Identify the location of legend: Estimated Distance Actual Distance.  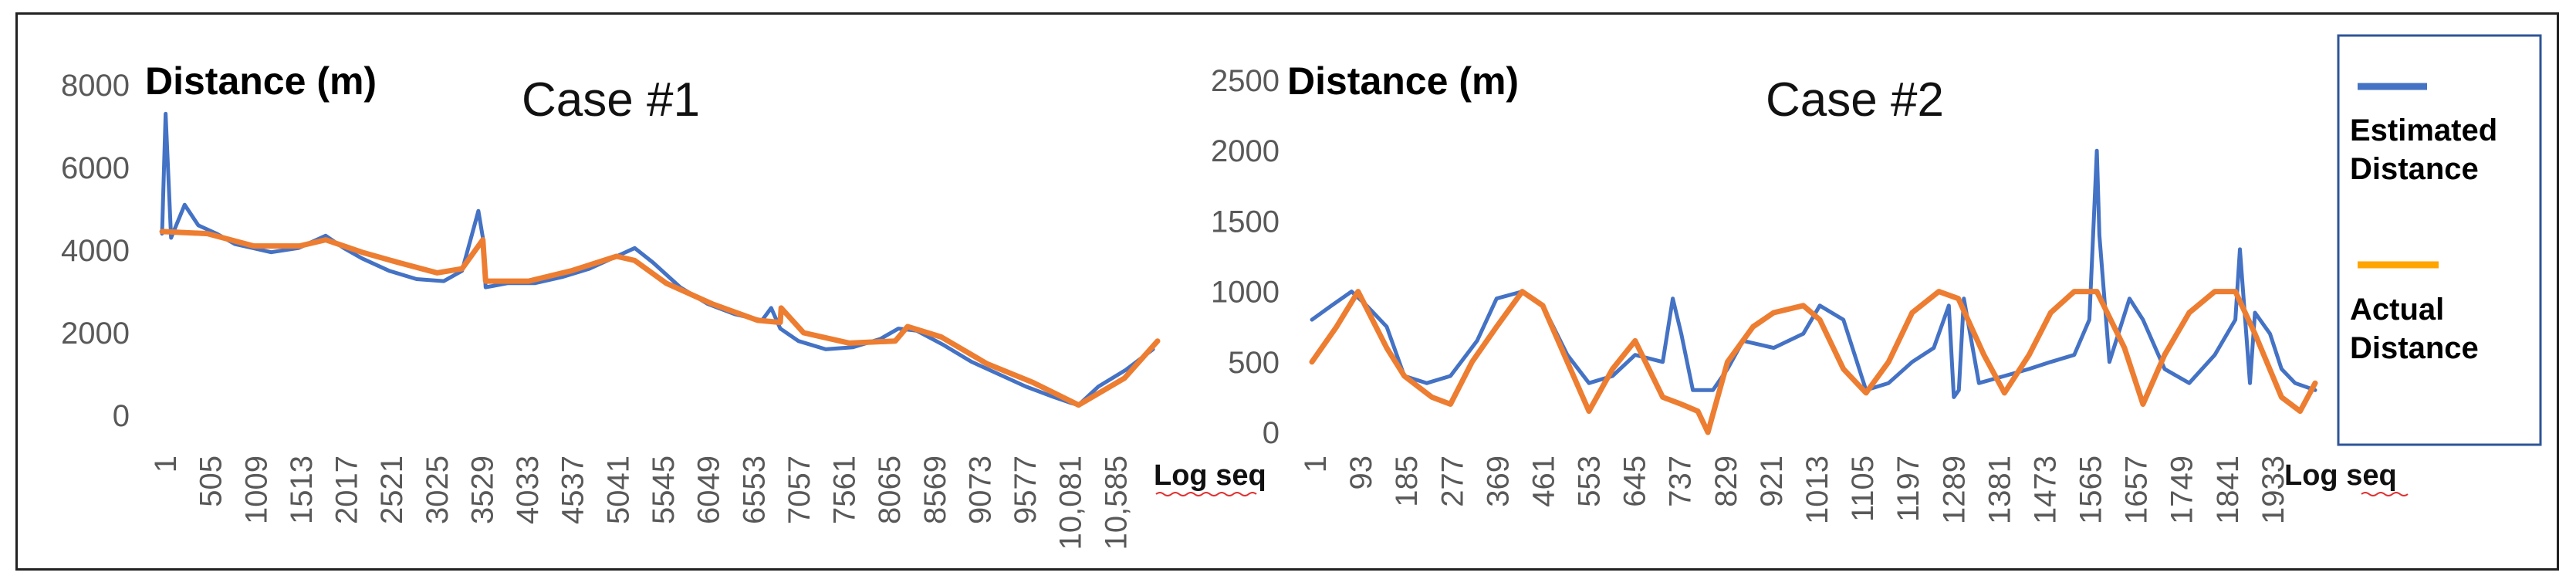
(2439, 240).